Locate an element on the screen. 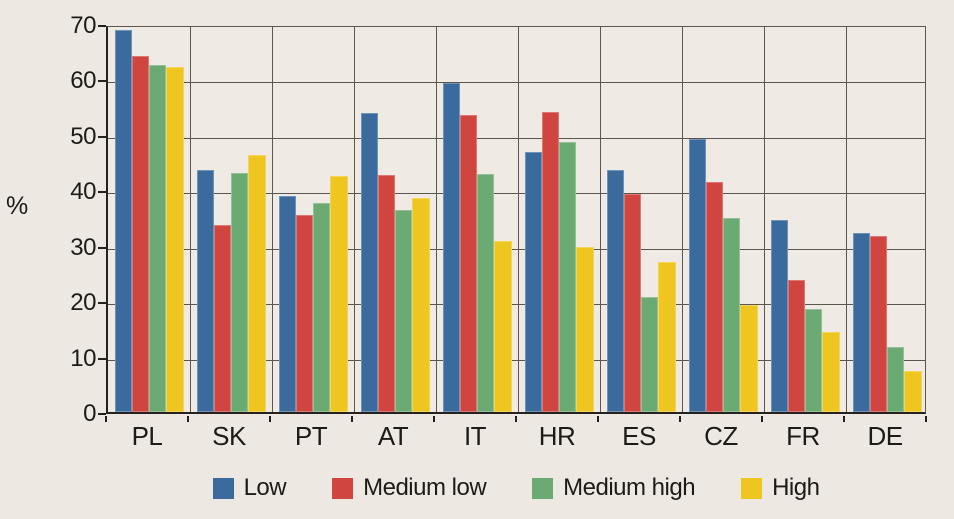  bar-low-fr is located at coordinates (779, 316).